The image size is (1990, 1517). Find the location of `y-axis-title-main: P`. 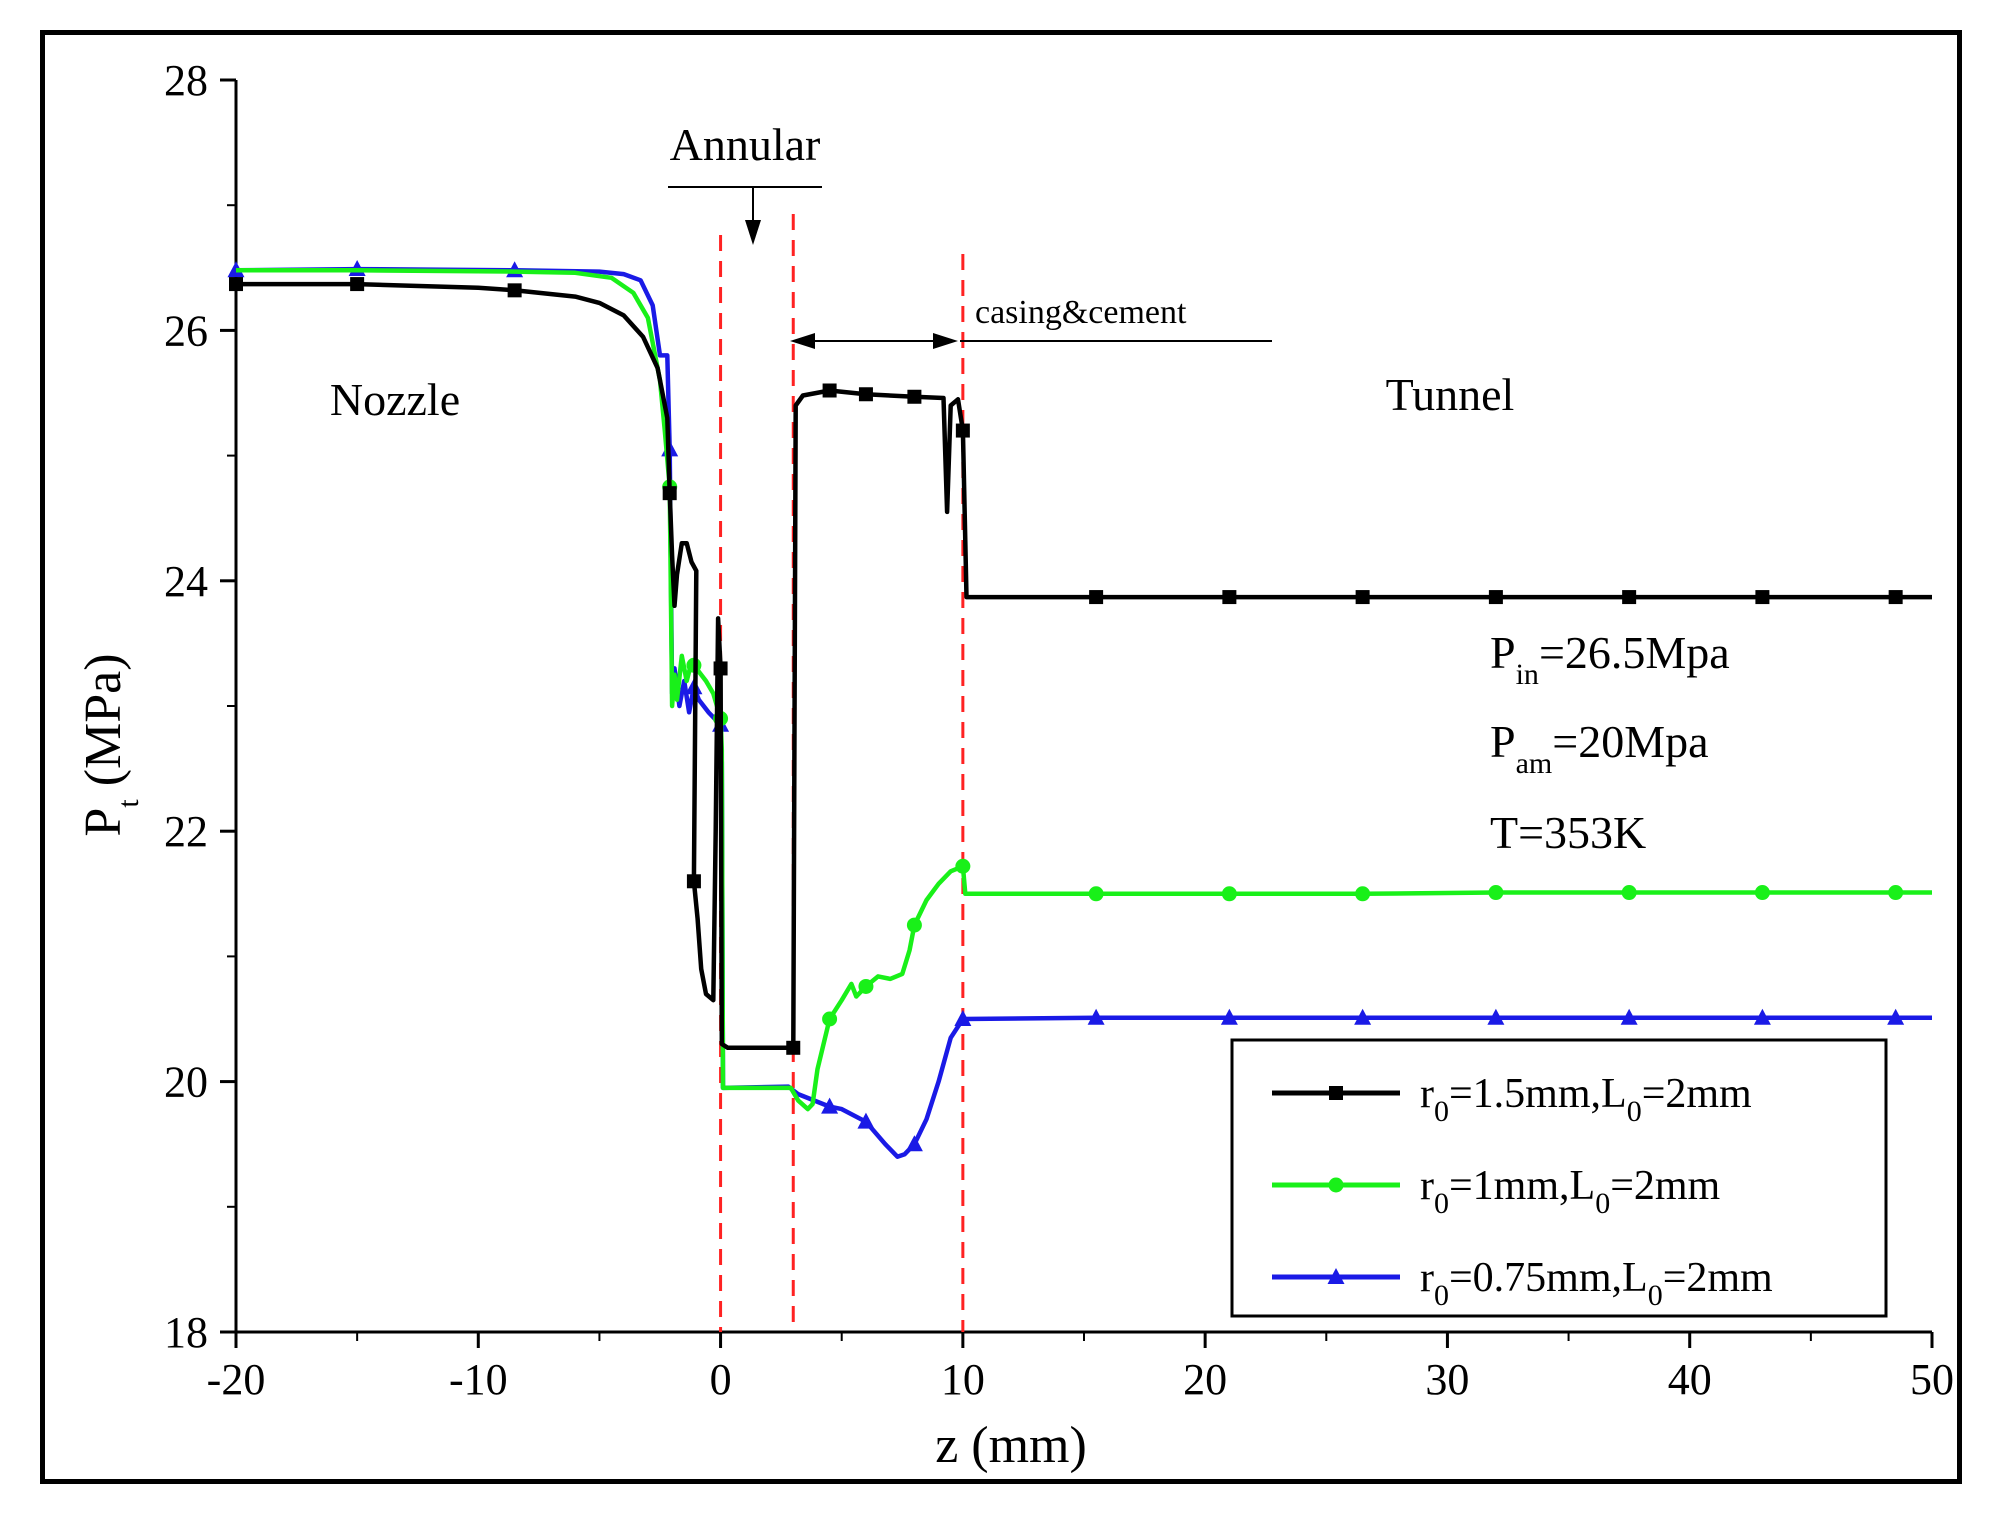

y-axis-title-main: P is located at coordinates (103, 822).